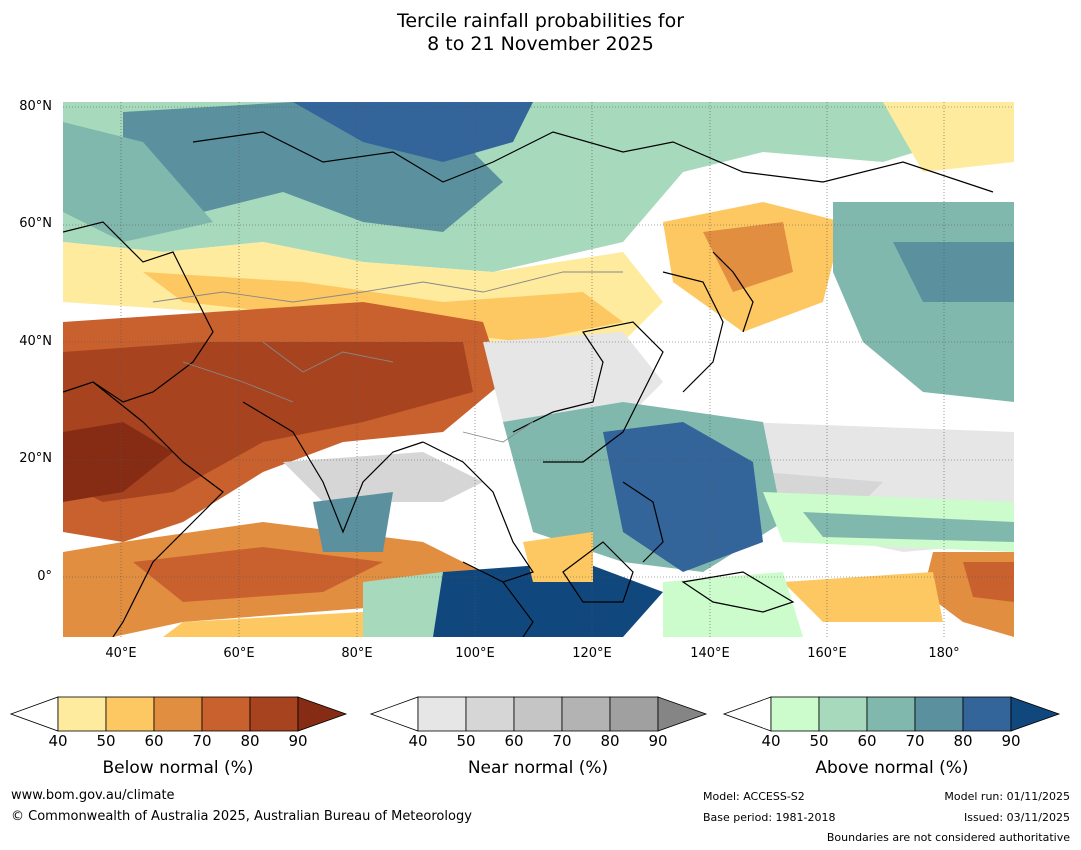 This screenshot has height=850, width=1081. Describe the element at coordinates (540, 21) in the screenshot. I see `map-title-line1: Tercile rainfall probabilities for` at that location.